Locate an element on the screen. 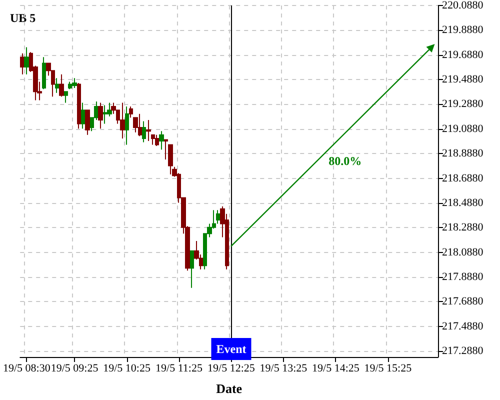 Image resolution: width=500 pixels, height=400 pixels. y-tick-label: 217.8880 is located at coordinates (463, 277).